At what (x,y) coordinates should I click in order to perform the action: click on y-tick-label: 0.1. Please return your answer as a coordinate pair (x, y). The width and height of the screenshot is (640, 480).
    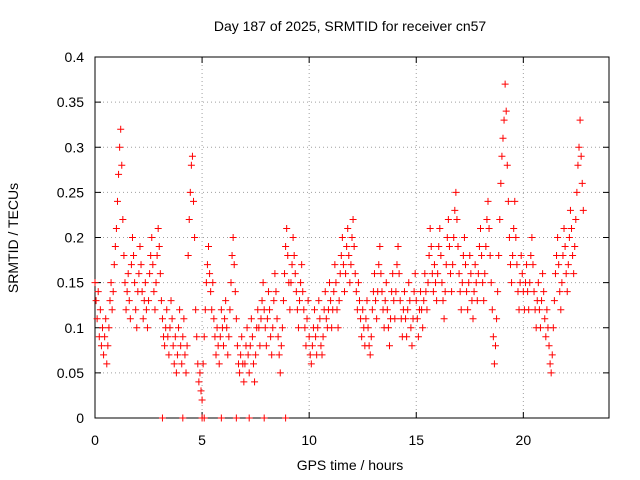
    Looking at the image, I should click on (75, 328).